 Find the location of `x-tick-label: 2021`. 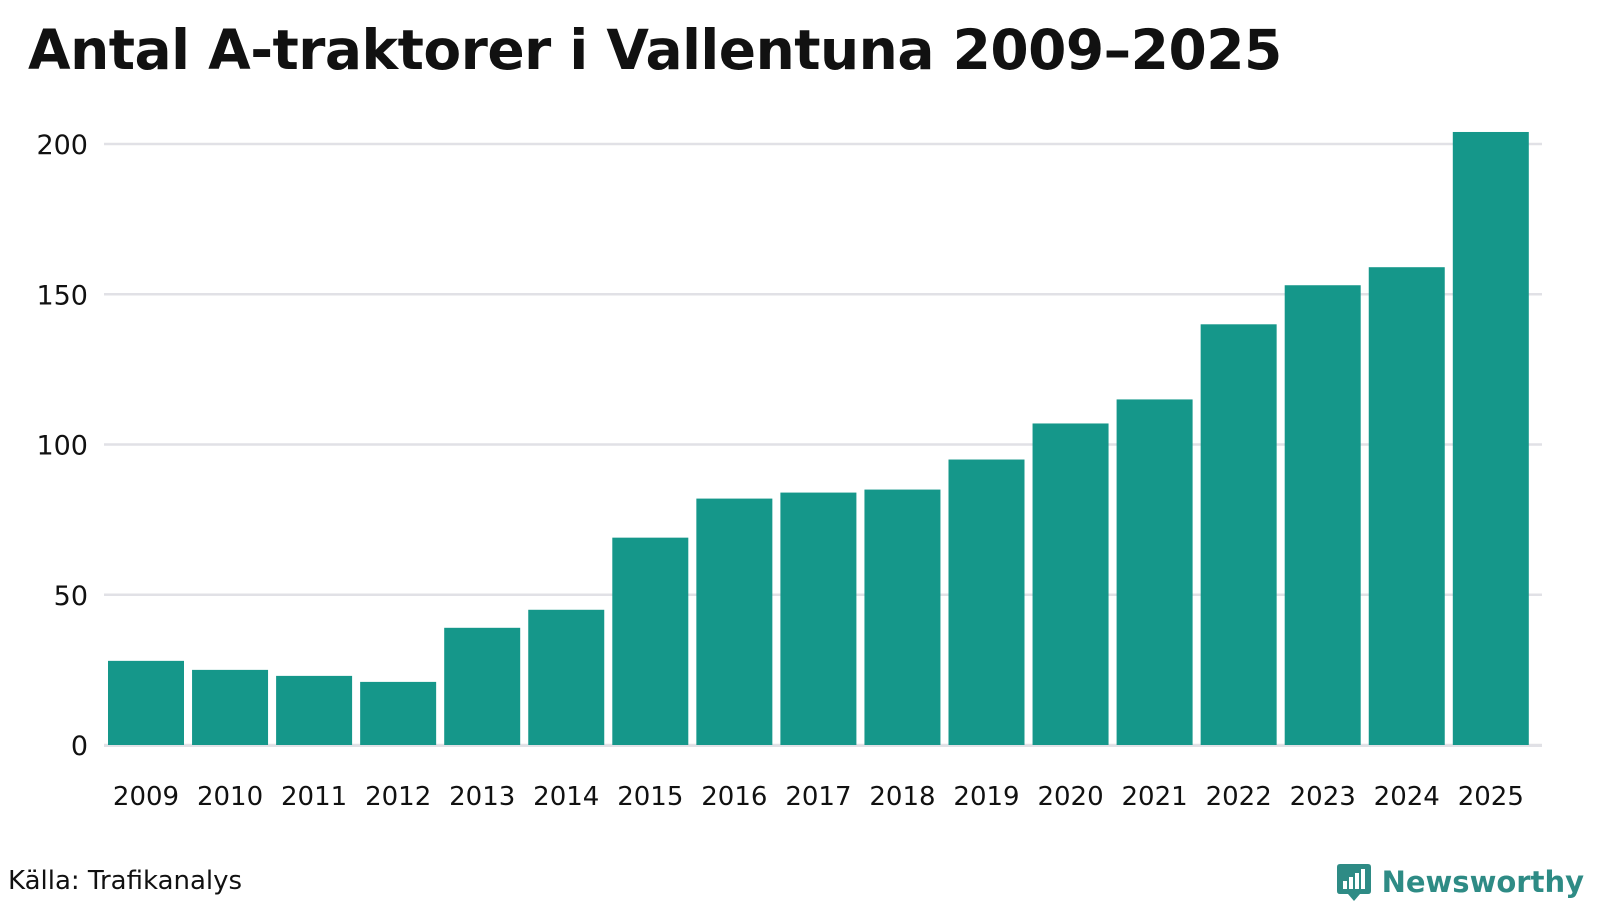

x-tick-label: 2021 is located at coordinates (1155, 797).